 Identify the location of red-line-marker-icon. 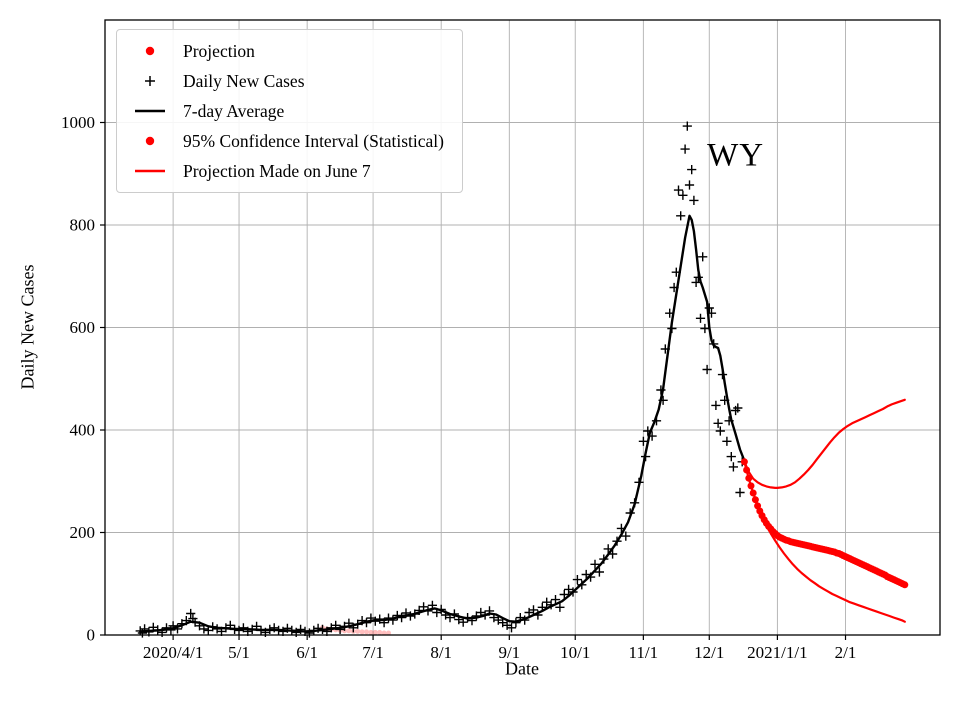
(150, 171).